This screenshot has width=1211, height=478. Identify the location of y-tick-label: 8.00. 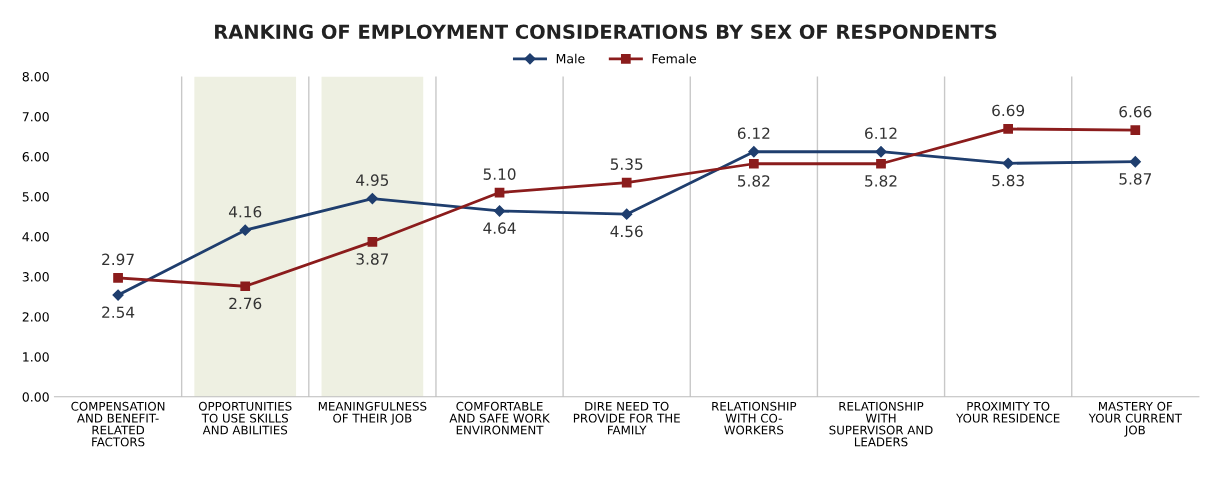
(35, 76).